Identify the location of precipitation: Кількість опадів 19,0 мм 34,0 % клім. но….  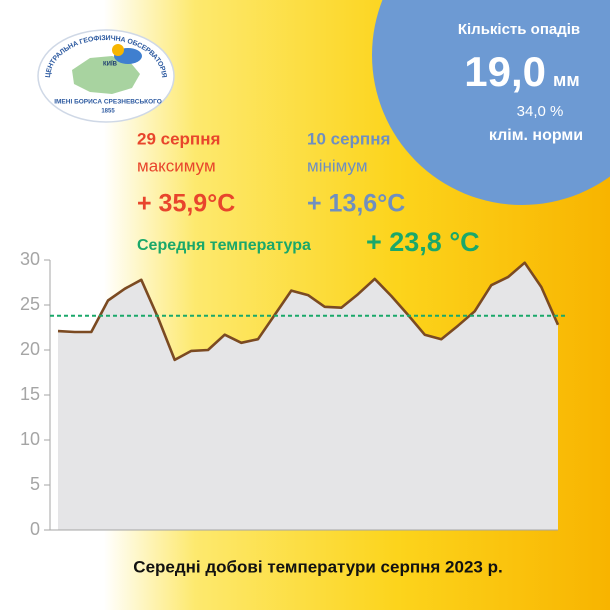
(491, 102).